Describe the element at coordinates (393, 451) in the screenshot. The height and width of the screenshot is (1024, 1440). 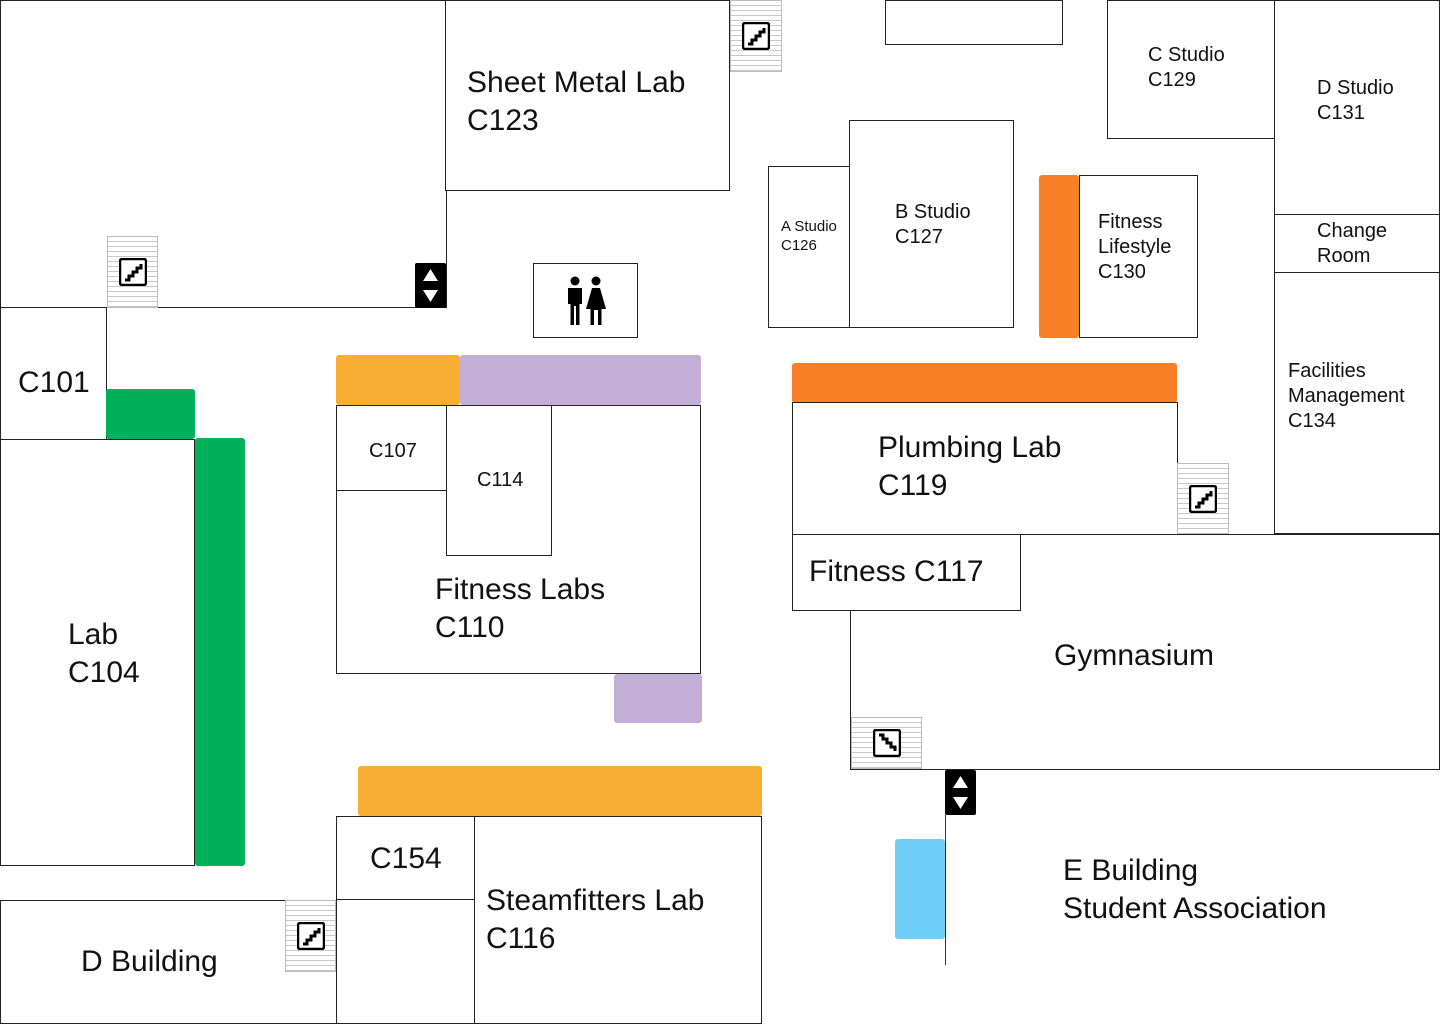
I see `room-label: C107` at that location.